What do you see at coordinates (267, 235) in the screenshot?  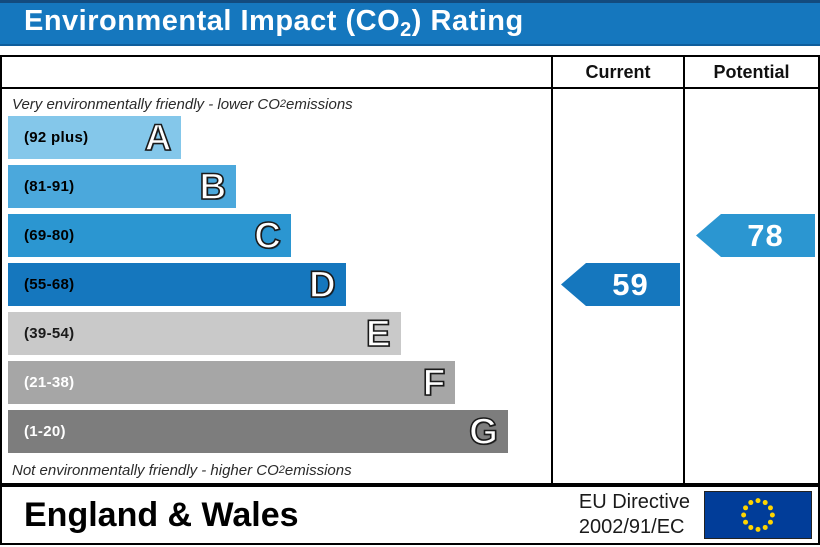 I see `band-letter: C` at bounding box center [267, 235].